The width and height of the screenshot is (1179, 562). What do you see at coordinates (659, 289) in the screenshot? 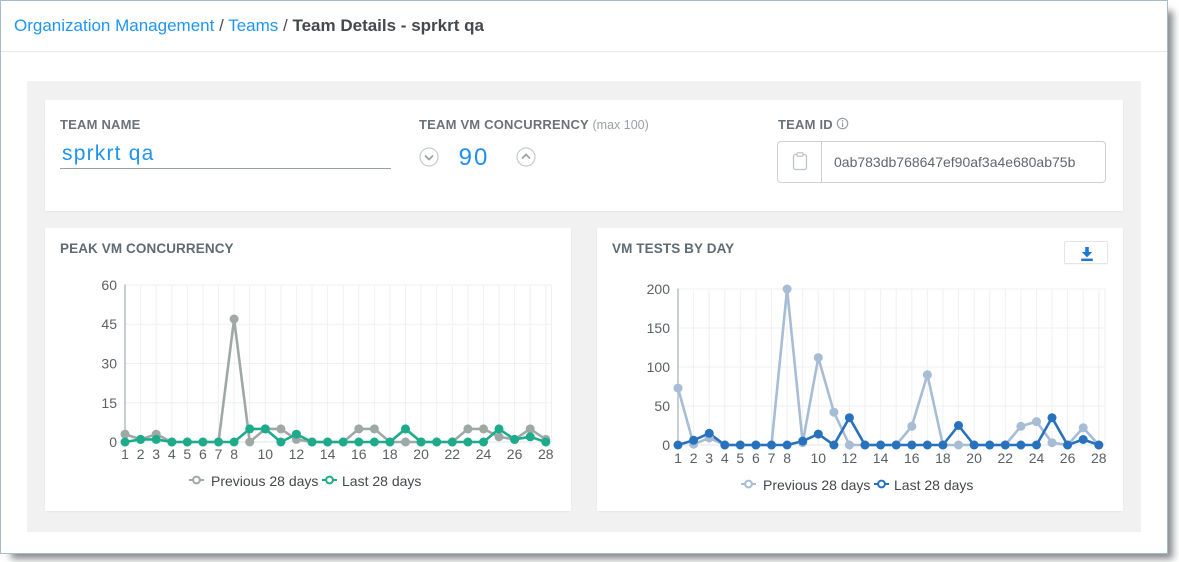
I see `svg-text: 200` at bounding box center [659, 289].